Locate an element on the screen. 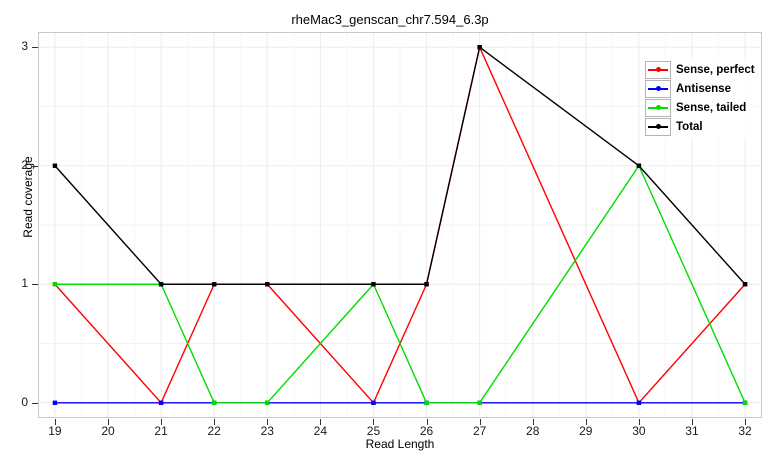 This screenshot has width=780, height=460. legend-label: Antisense is located at coordinates (703, 88).